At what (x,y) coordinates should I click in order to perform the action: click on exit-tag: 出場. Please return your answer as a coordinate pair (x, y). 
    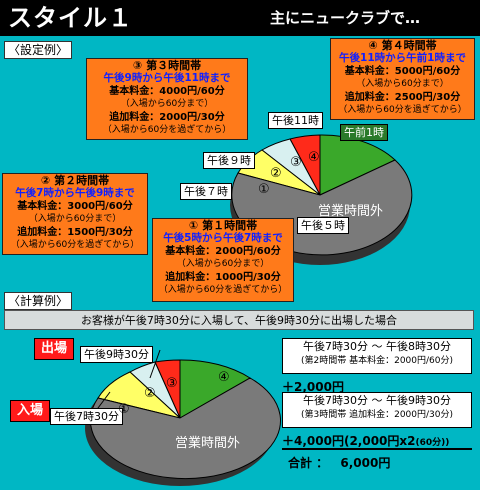
    Looking at the image, I should click on (54, 349).